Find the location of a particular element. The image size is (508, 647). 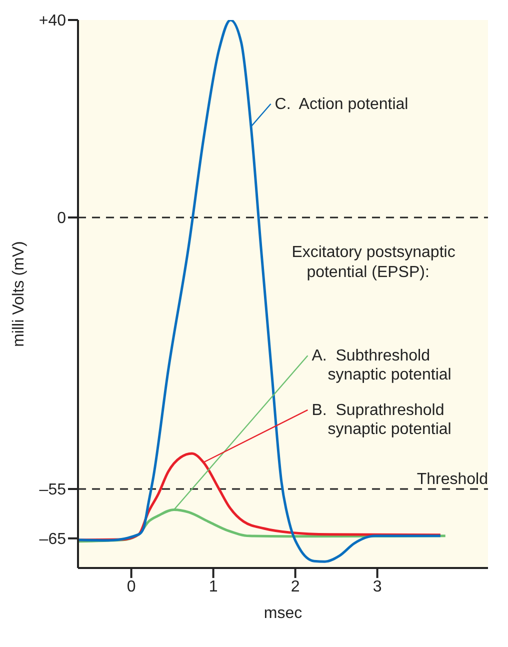

x-tick-label: 0 is located at coordinates (131, 587).